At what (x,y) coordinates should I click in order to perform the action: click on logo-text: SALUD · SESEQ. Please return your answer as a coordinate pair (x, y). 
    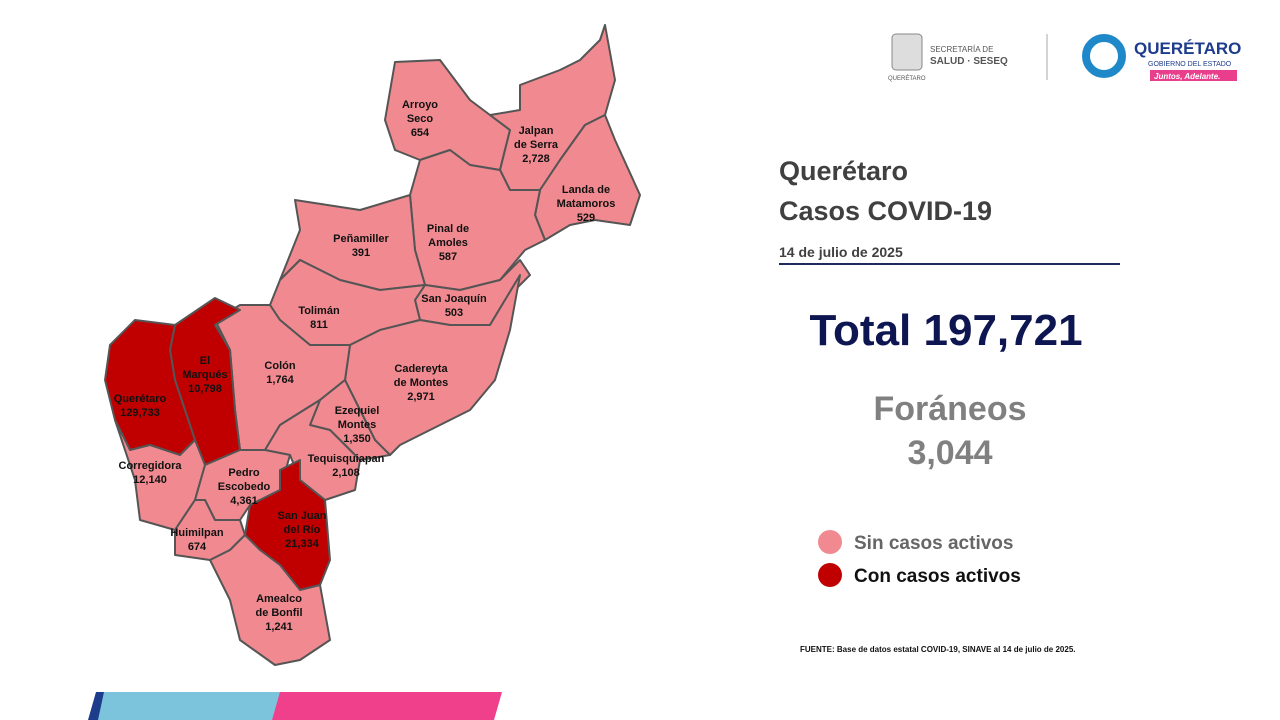
    Looking at the image, I should click on (969, 61).